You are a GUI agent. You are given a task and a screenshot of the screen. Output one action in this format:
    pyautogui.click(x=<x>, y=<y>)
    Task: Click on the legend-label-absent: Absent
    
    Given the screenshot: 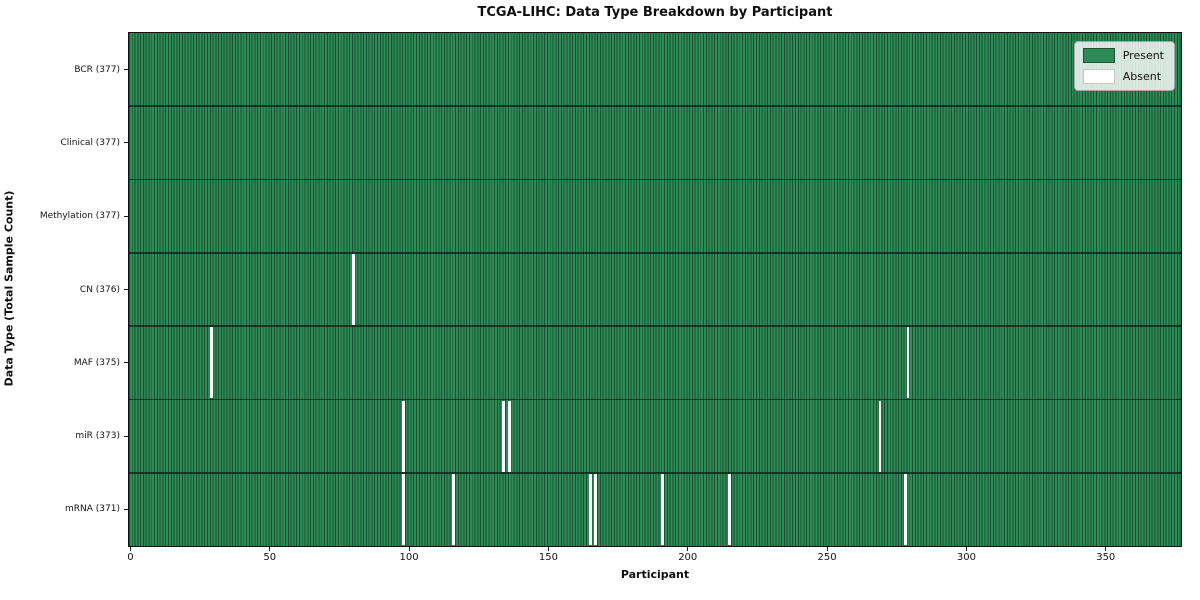 What is the action you would take?
    pyautogui.click(x=1142, y=76)
    